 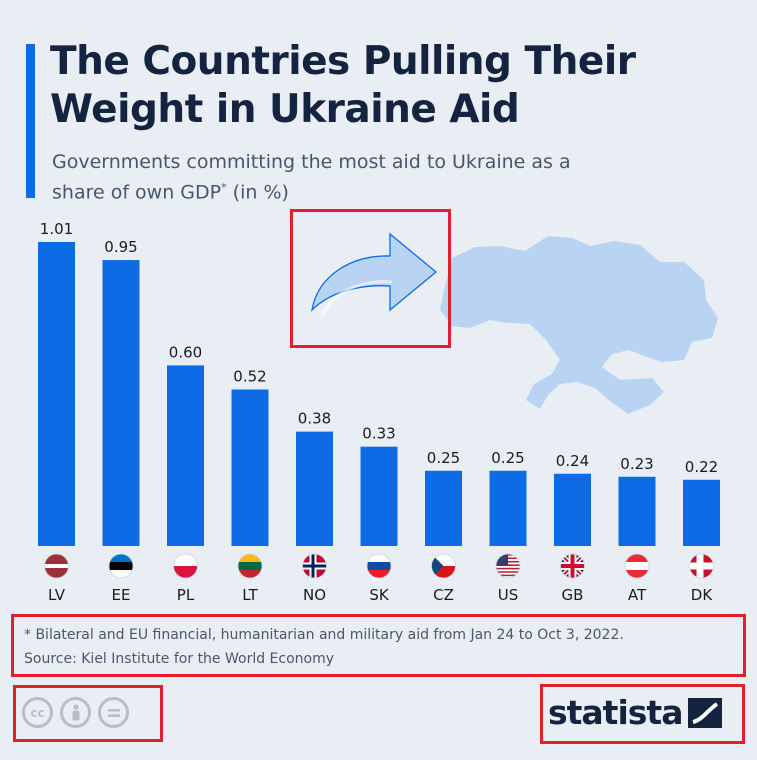 I want to click on flag-us-icon, so click(x=508, y=566).